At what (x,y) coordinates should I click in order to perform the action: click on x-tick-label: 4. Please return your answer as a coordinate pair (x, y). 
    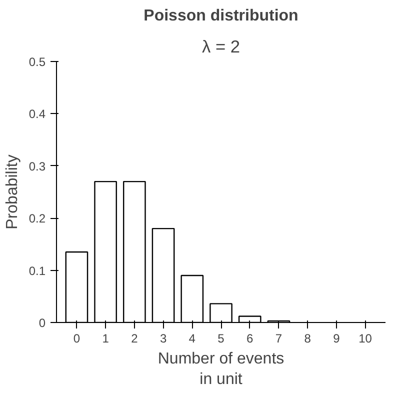
    Looking at the image, I should click on (192, 339).